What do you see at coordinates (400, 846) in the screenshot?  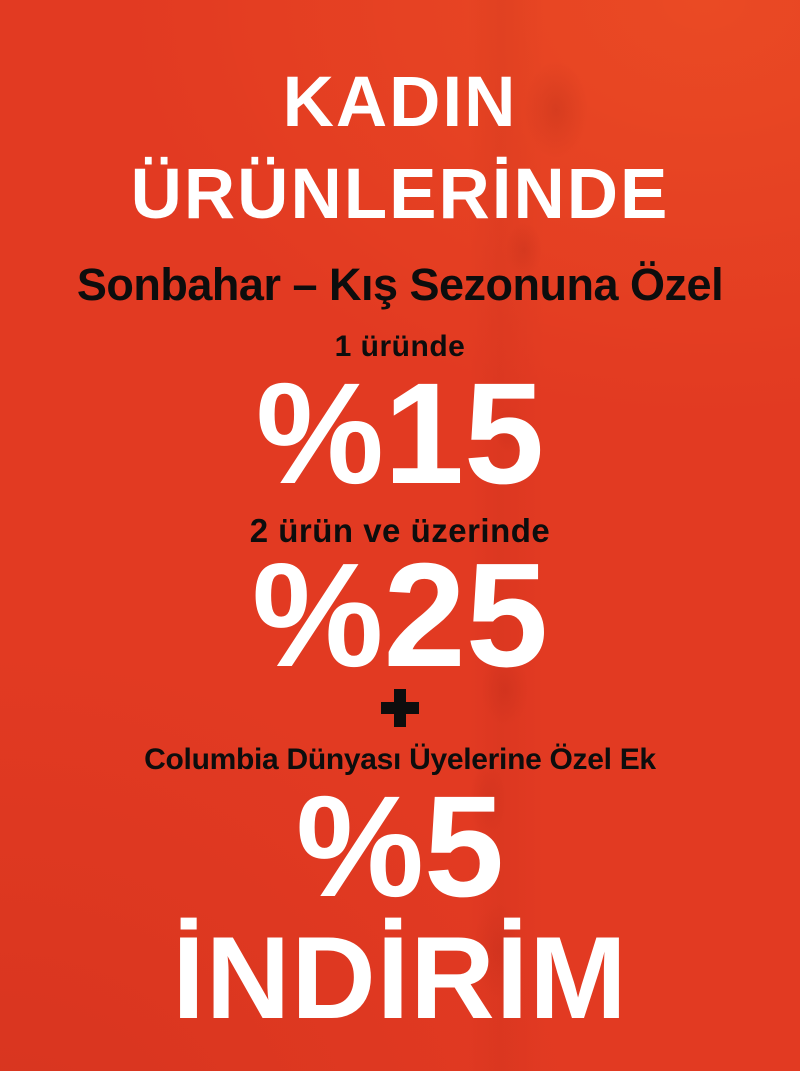 I see `membership-extra-discount-value: %5` at bounding box center [400, 846].